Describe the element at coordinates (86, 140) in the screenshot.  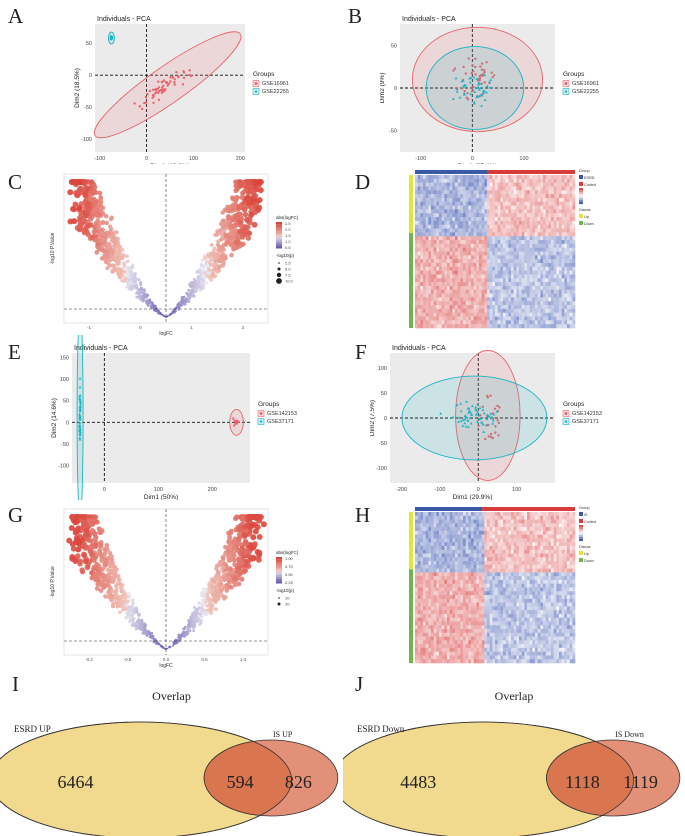
I see `y-tick-label: -100` at that location.